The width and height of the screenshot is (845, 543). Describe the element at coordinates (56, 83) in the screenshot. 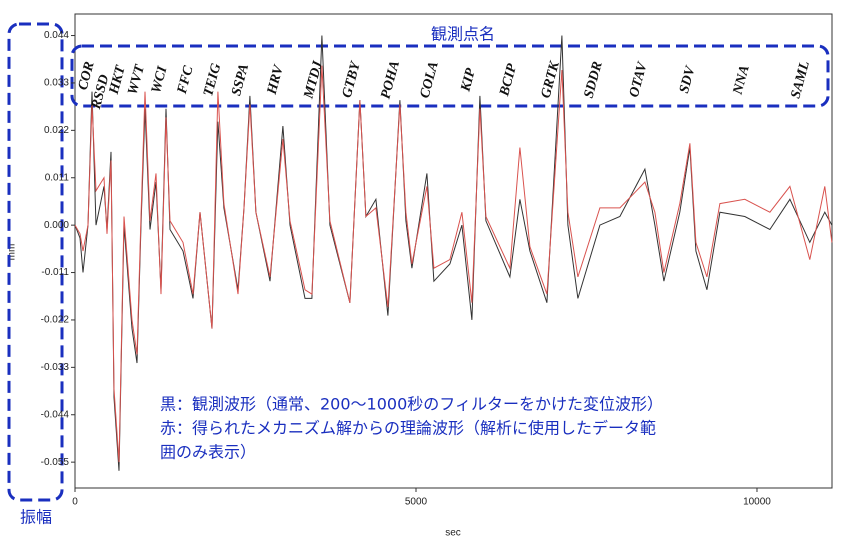

I see `y-tick-label: 0.033` at that location.